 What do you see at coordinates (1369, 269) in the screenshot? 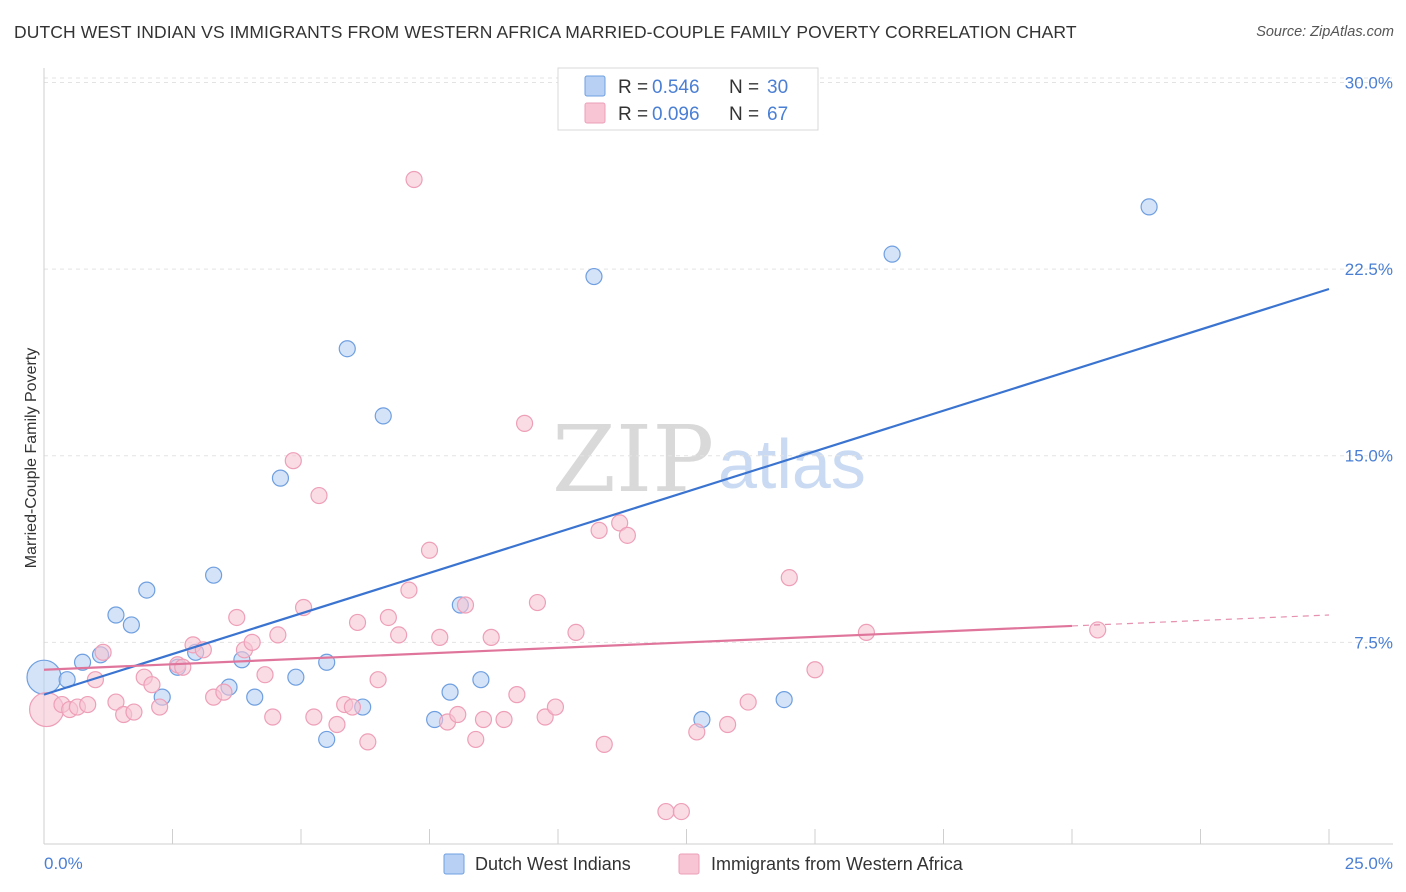
I see `y-tick-label-2: 22.5%` at bounding box center [1369, 269].